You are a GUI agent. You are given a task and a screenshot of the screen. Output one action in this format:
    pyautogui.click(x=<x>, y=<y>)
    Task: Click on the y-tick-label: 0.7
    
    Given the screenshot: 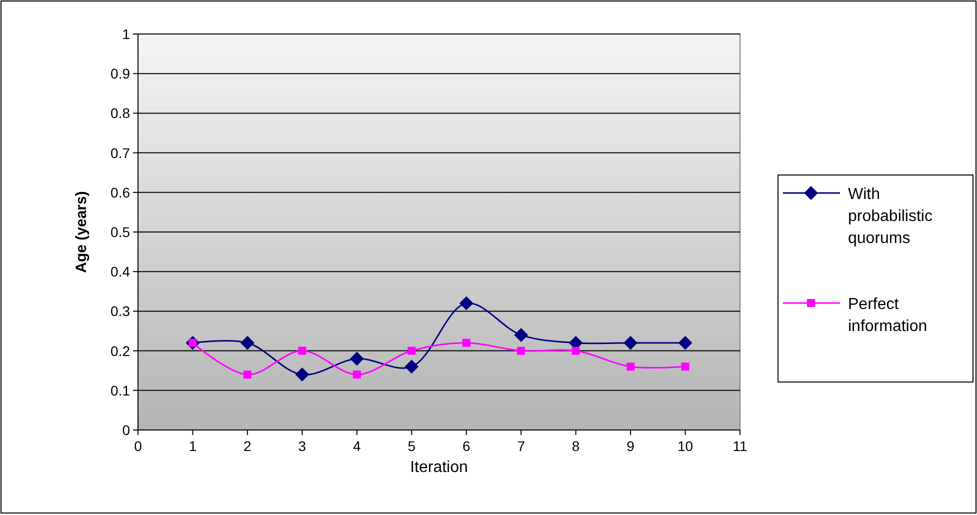 What is the action you would take?
    pyautogui.click(x=120, y=152)
    